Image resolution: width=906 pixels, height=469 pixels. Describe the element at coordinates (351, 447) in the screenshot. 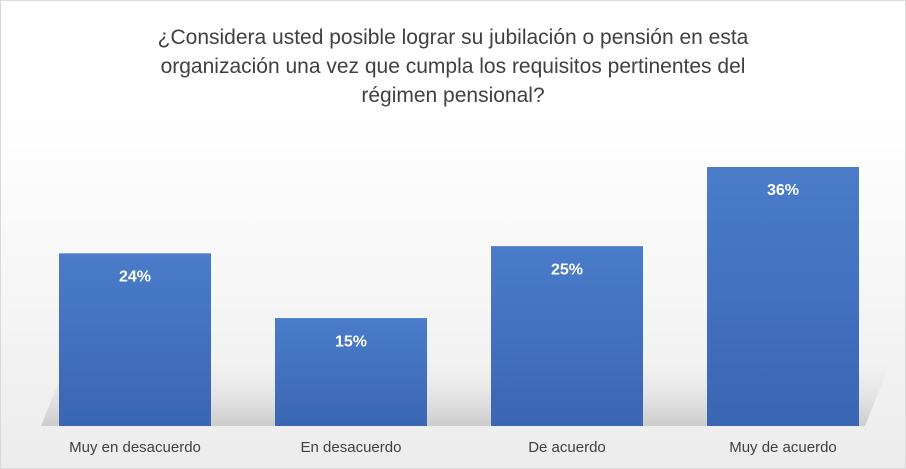

I see `x-tick-label: En desacuerdo` at that location.